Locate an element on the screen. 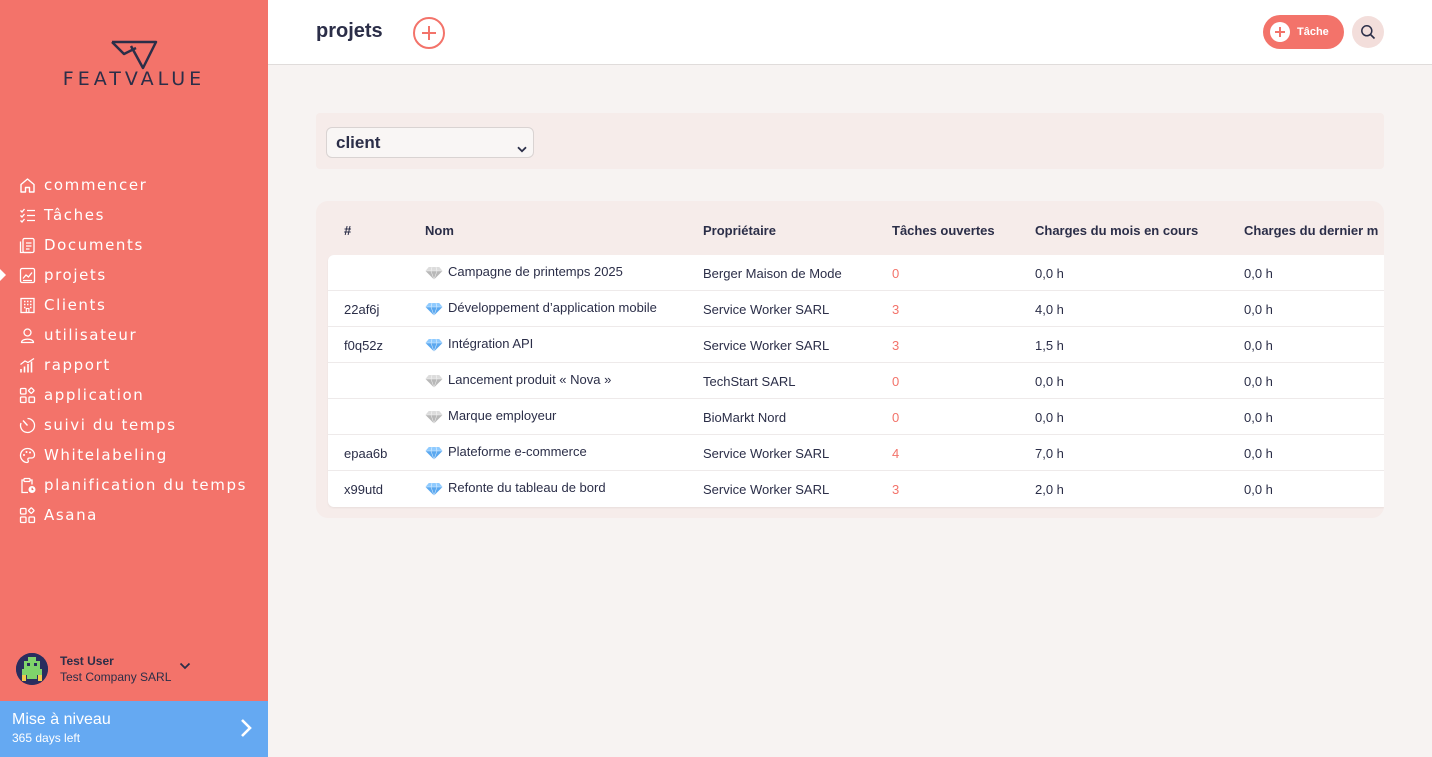 The width and height of the screenshot is (1432, 757). timer-icon is located at coordinates (27, 425).